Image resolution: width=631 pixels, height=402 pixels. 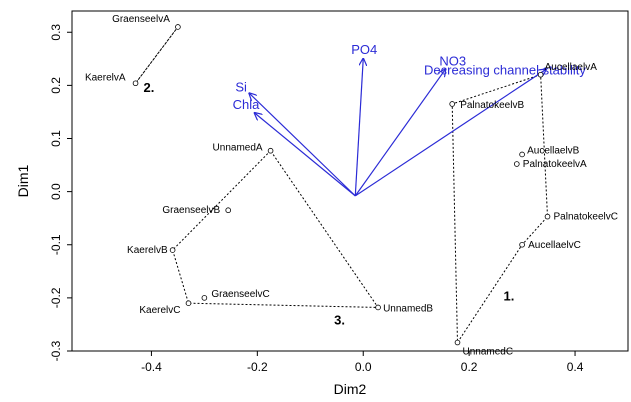 I want to click on point-label: KaerelvC, so click(x=159, y=310).